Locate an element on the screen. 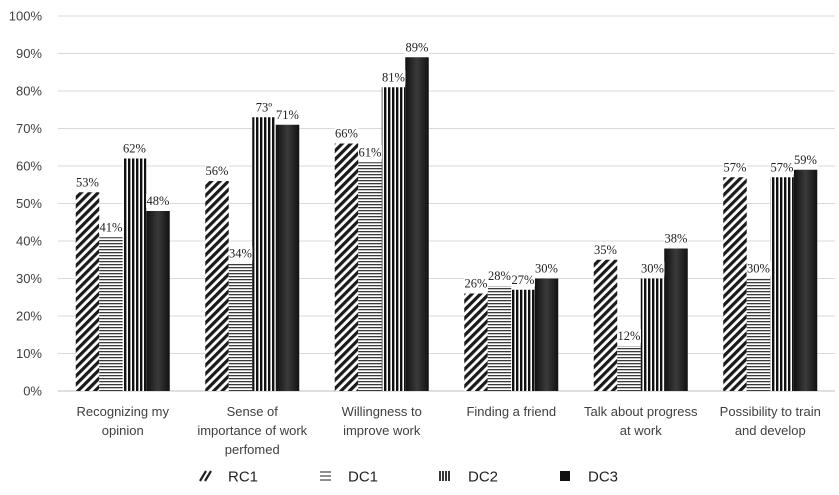  legend-label-dc3: DC3 is located at coordinates (603, 477).